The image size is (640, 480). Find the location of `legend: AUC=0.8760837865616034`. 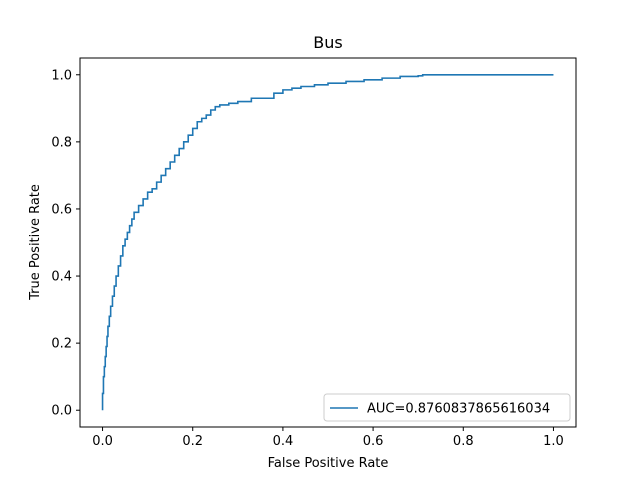

legend: AUC=0.8760837865616034 is located at coordinates (447, 407).